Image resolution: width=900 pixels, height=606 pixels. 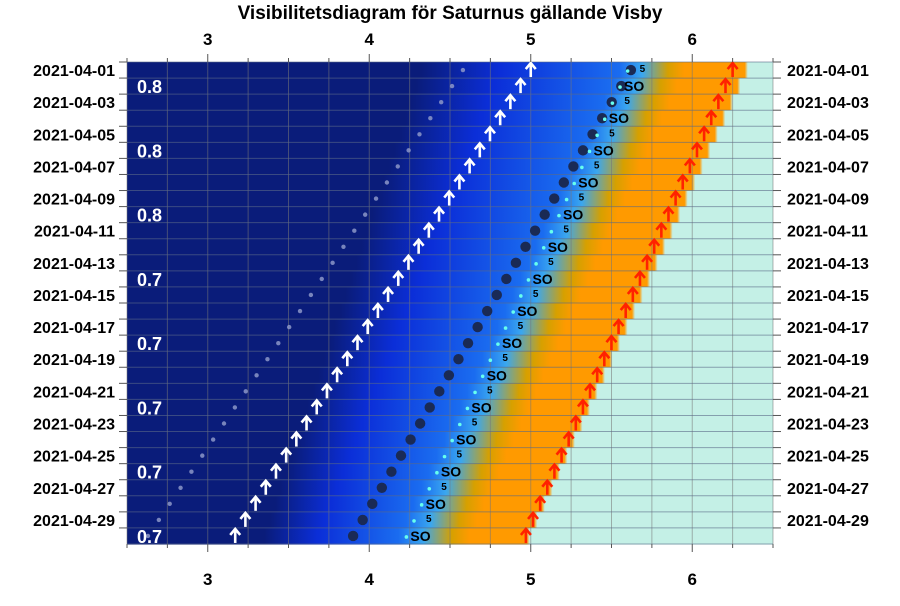 What do you see at coordinates (828, 135) in the screenshot?
I see `date-label-right: 2021-04-05` at bounding box center [828, 135].